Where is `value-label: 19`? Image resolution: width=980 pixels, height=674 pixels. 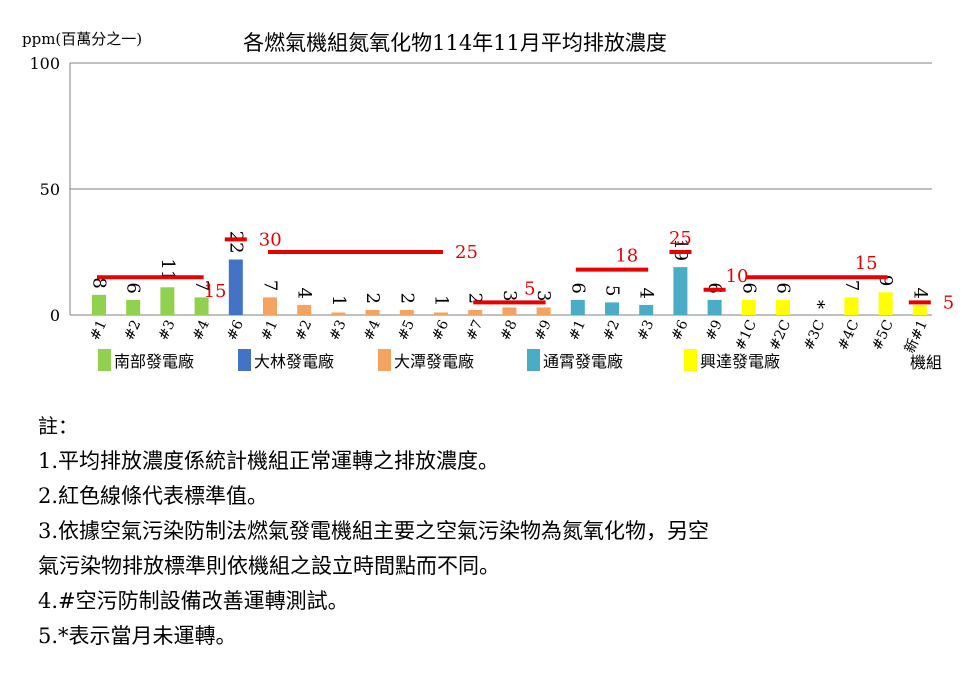 value-label: 19 is located at coordinates (680, 249).